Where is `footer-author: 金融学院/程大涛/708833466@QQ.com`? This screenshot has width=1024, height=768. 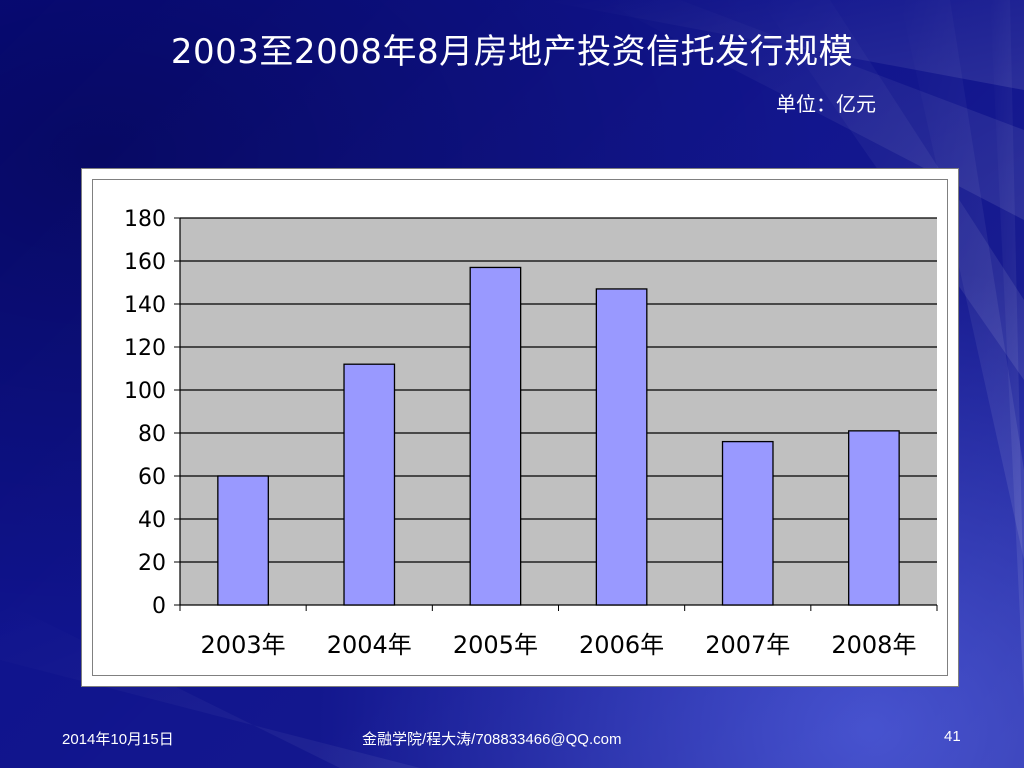
footer-author: 金融学院/程大涛/708833466@QQ.com is located at coordinates (492, 739).